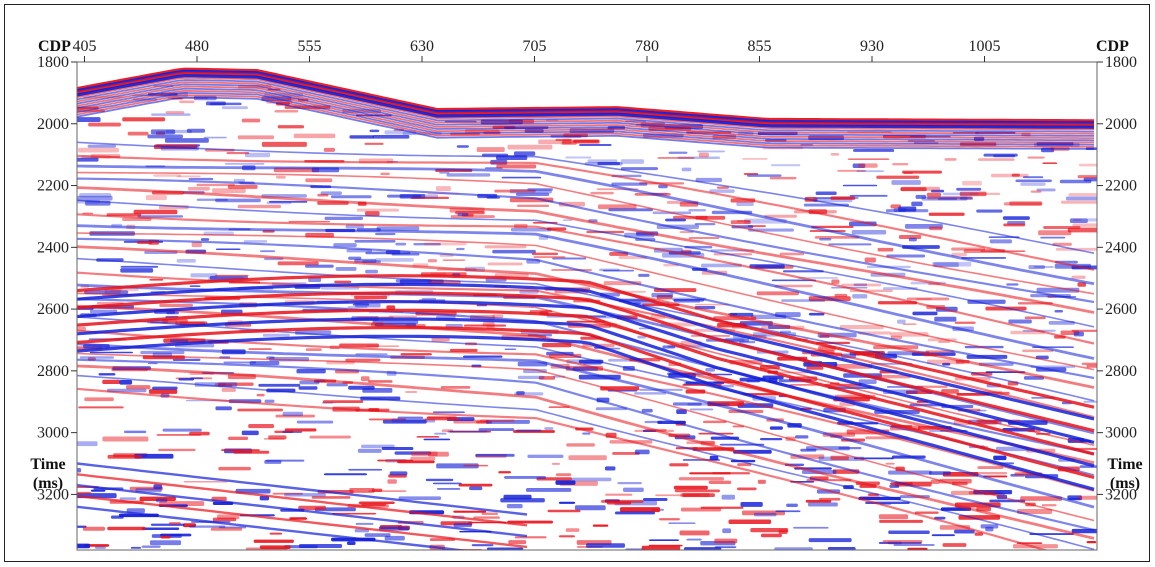 The image size is (1155, 567). Describe the element at coordinates (985, 46) in the screenshot. I see `x-tick-label: 1005` at that location.